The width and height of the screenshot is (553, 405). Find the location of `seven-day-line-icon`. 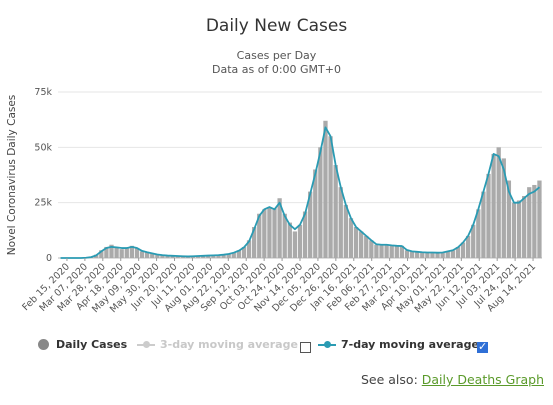

seven-day-line-icon is located at coordinates (327, 344).